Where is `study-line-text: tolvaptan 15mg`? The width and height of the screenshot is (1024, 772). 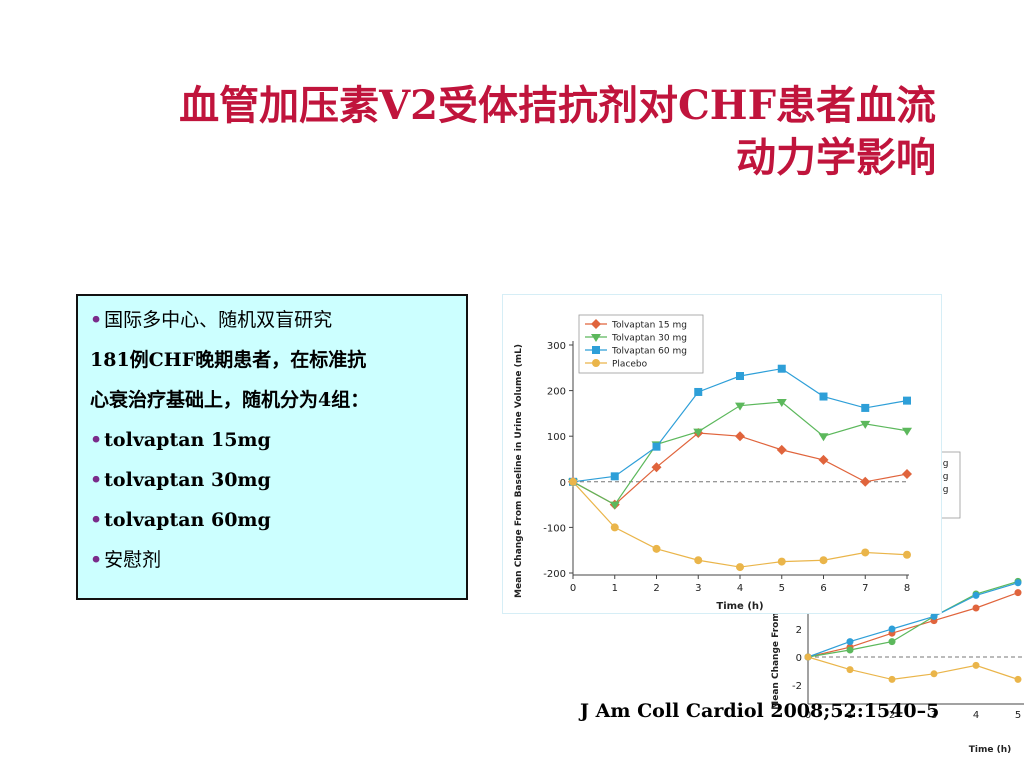 study-line-text: tolvaptan 15mg is located at coordinates (187, 440).